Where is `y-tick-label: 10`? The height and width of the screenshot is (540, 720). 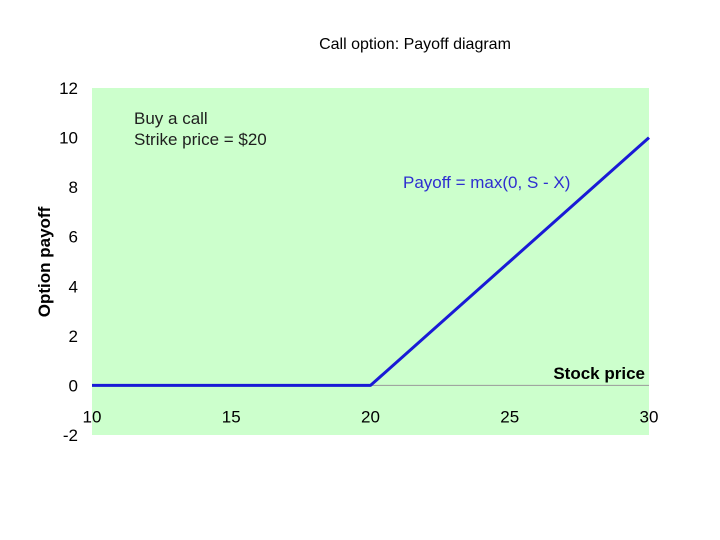 y-tick-label: 10 is located at coordinates (68, 138).